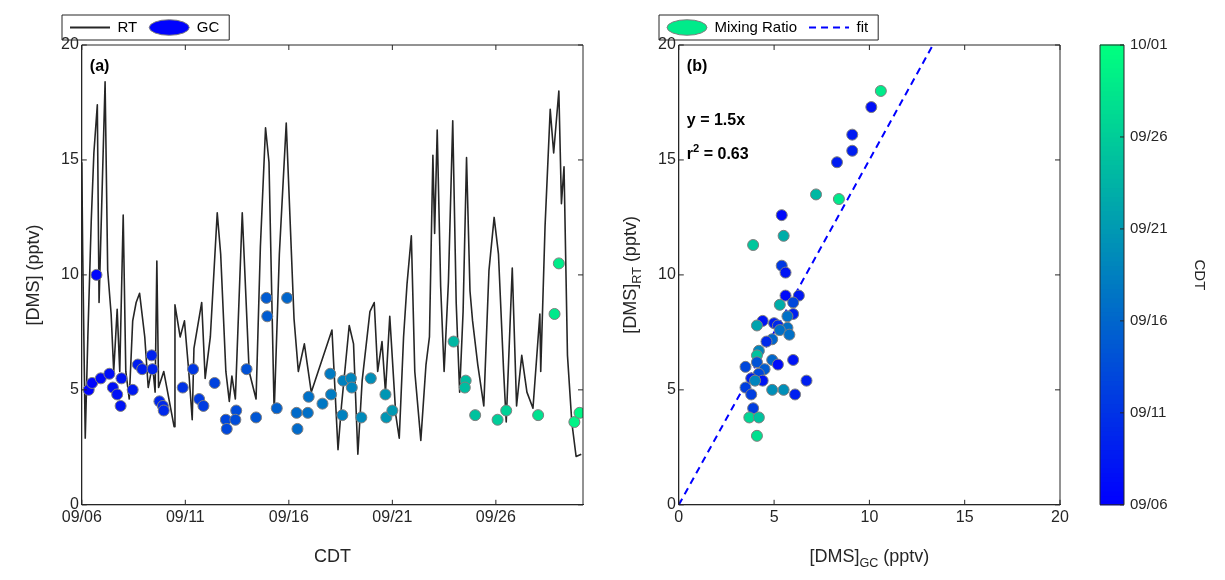  Describe the element at coordinates (863, 26) in the screenshot. I see `legend-label: fit` at that location.